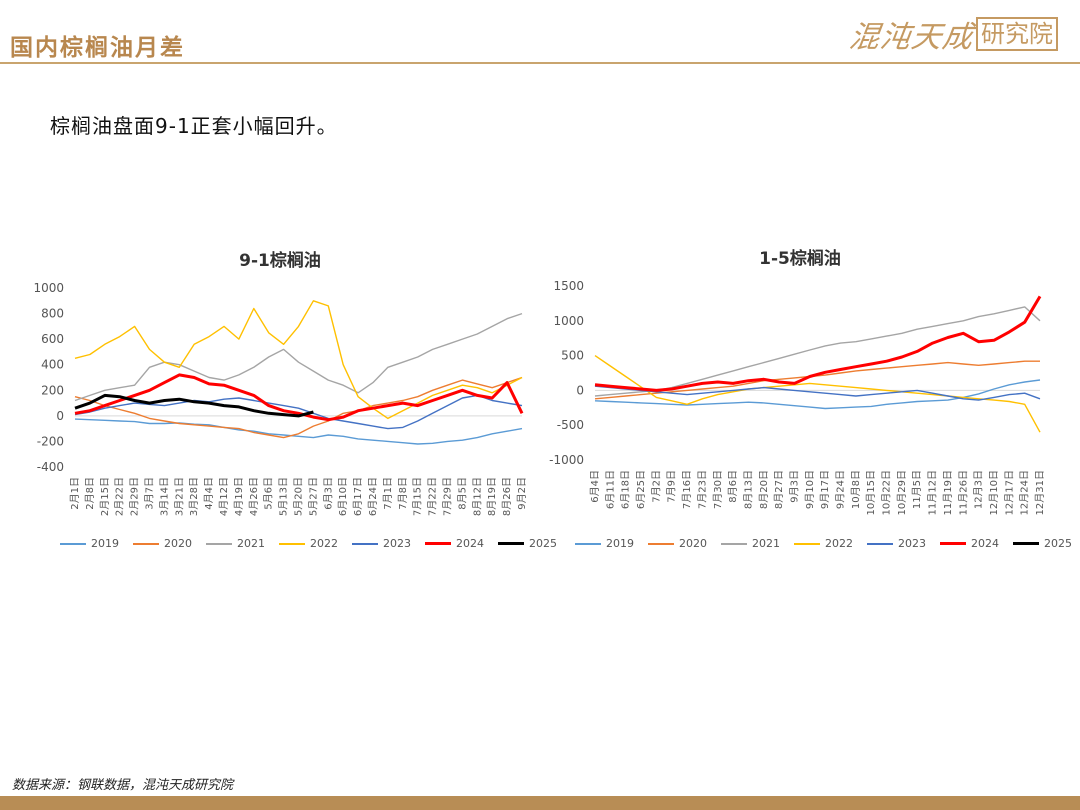  I want to click on legend-1-5: 2019 2020 2021 2022 2023 2024 2025, so click(827, 543).